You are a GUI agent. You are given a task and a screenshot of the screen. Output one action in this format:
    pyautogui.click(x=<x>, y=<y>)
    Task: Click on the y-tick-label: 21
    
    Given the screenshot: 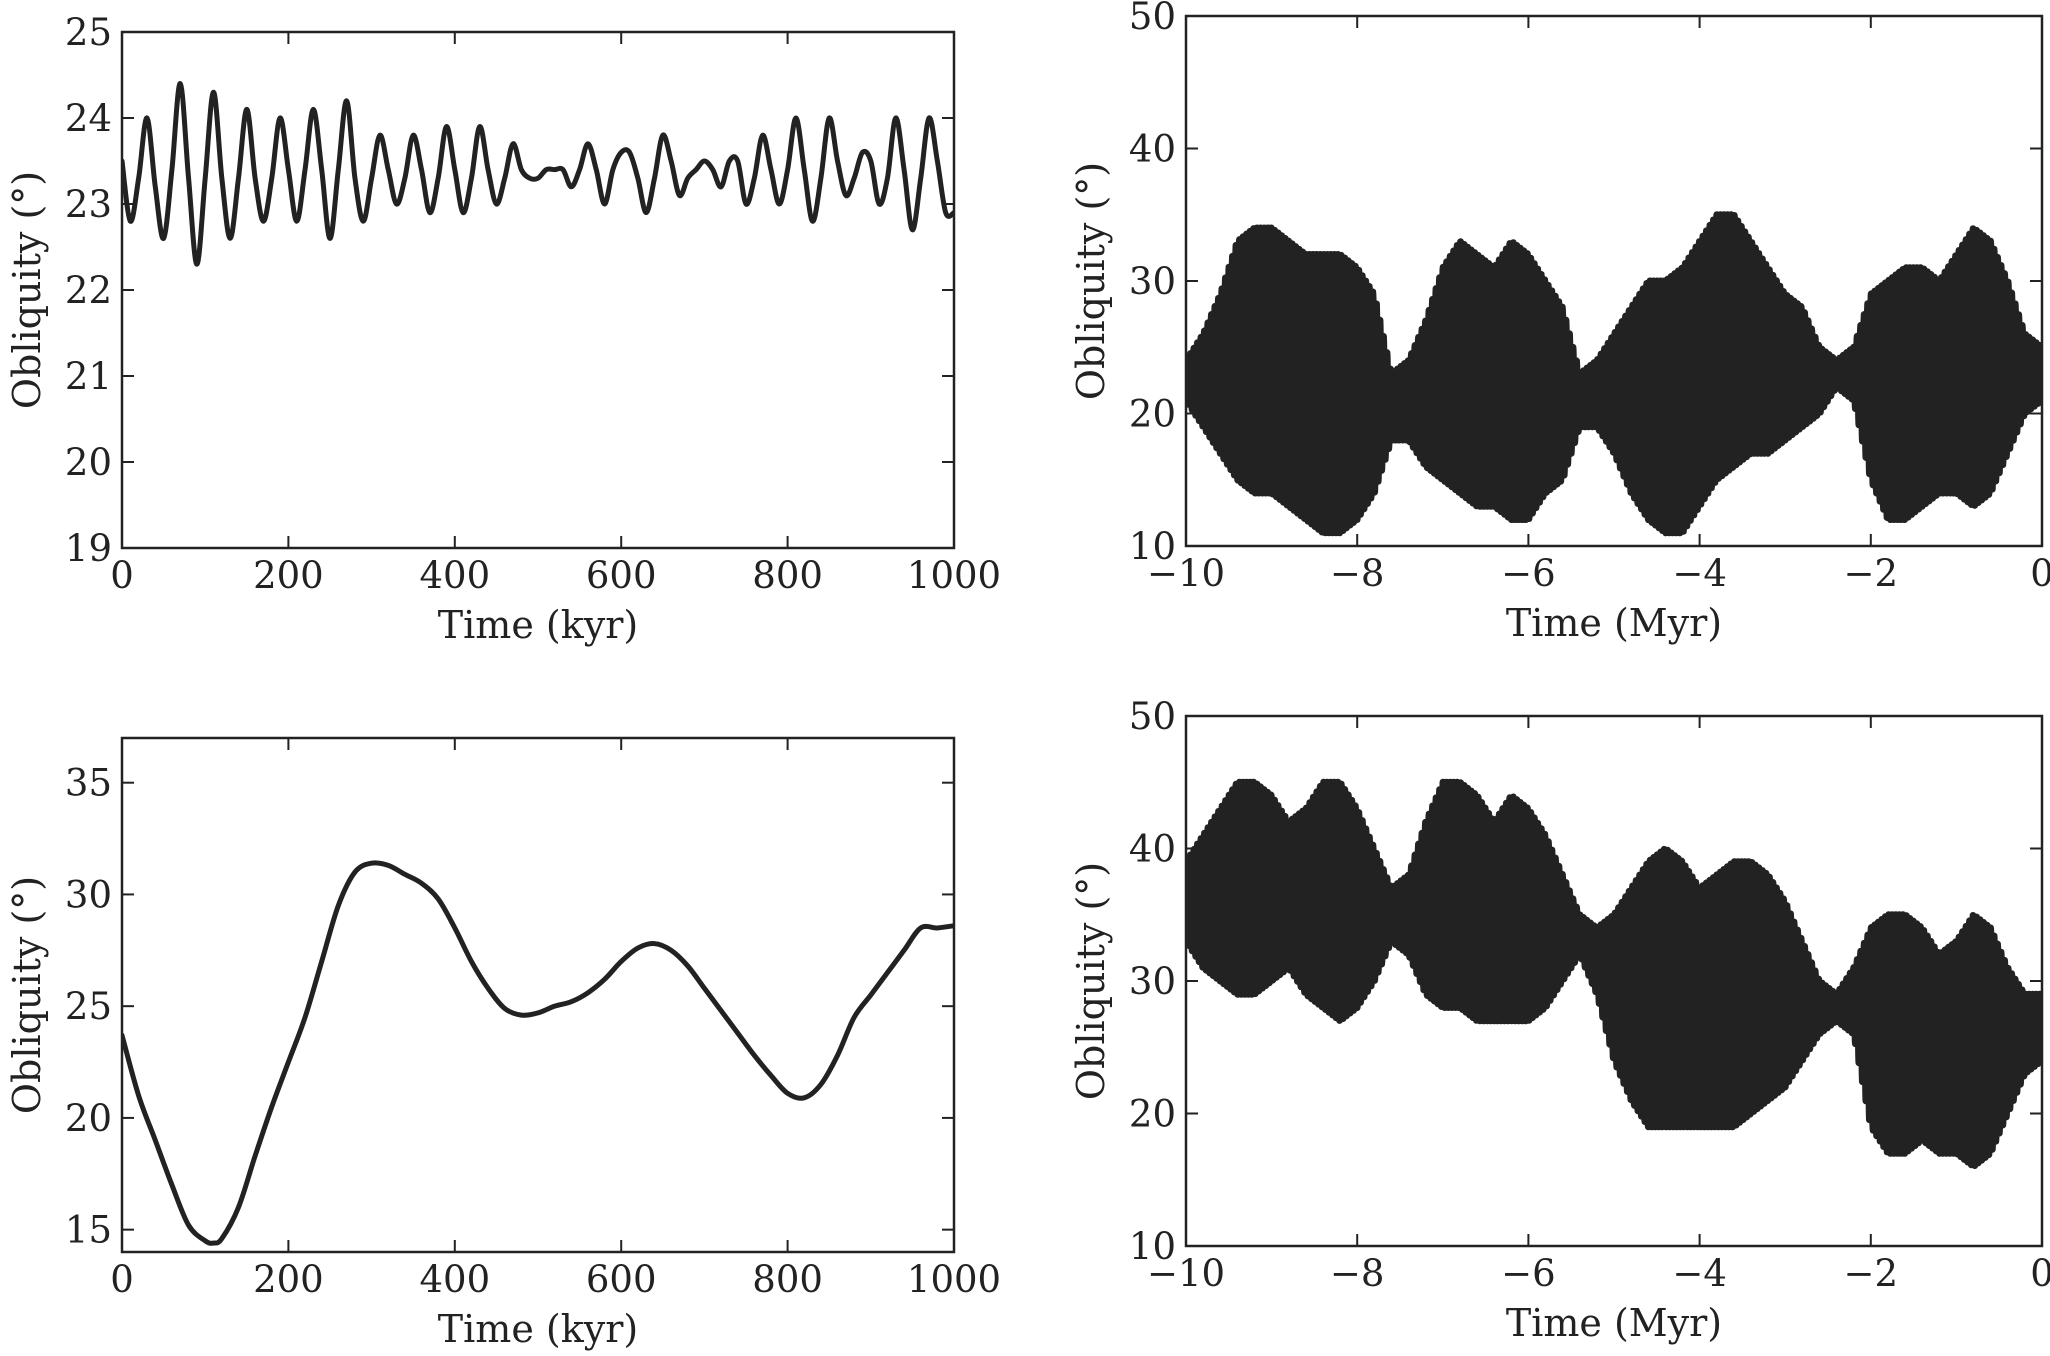 What is the action you would take?
    pyautogui.click(x=88, y=376)
    